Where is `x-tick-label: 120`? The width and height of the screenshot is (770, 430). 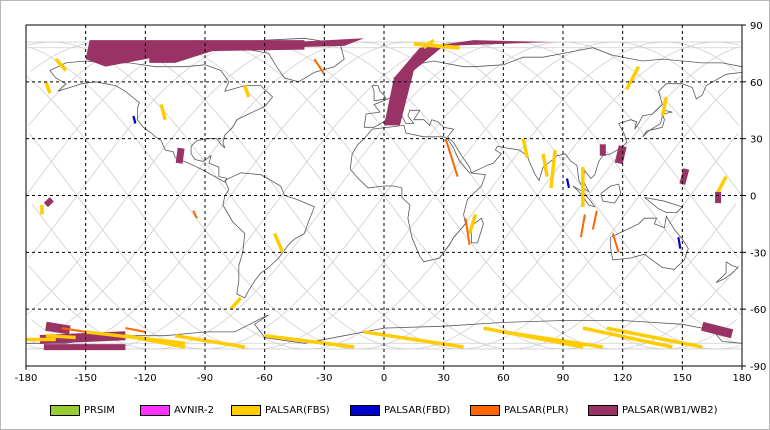 x-tick-label: 120 is located at coordinates (622, 378).